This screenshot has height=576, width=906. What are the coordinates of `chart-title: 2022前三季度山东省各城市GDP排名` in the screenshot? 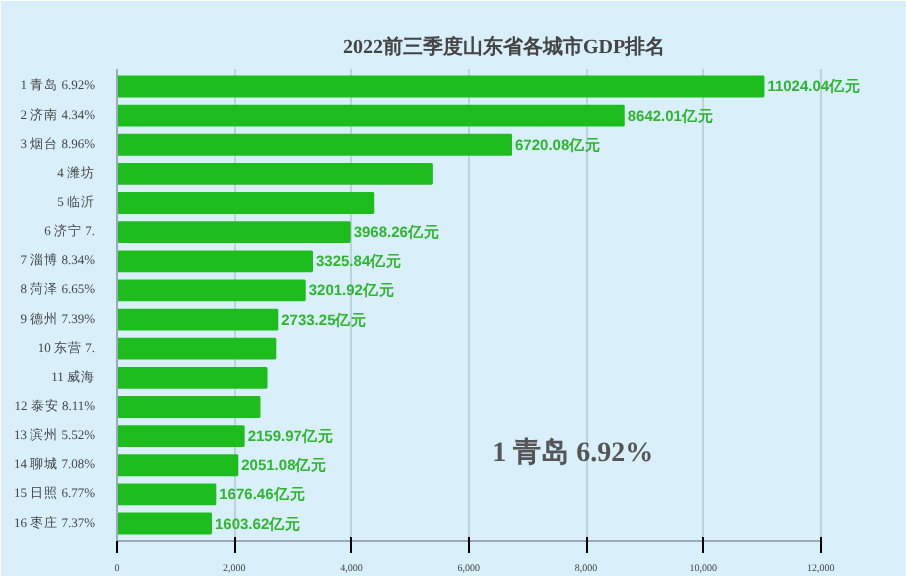 It's located at (504, 47).